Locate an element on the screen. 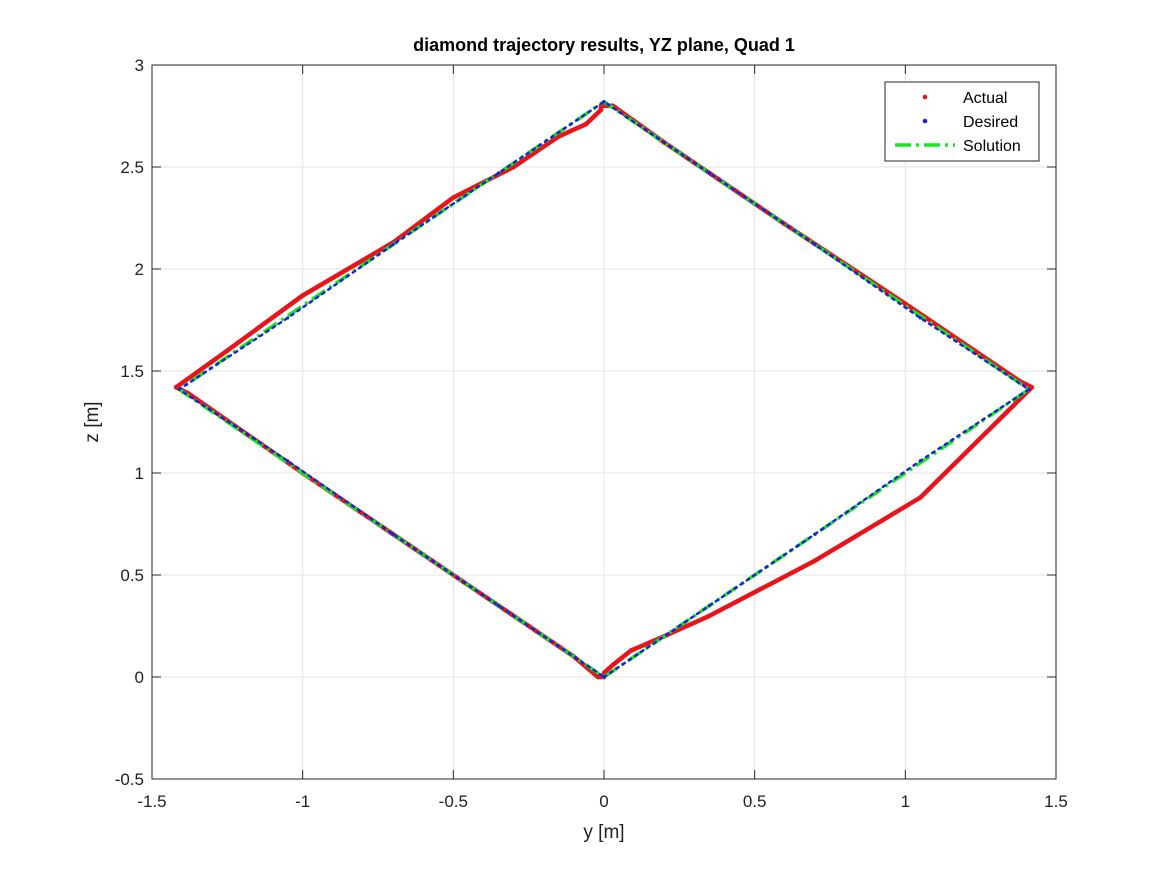 Image resolution: width=1167 pixels, height=875 pixels. x-tick-label: 1.5 is located at coordinates (1056, 801).